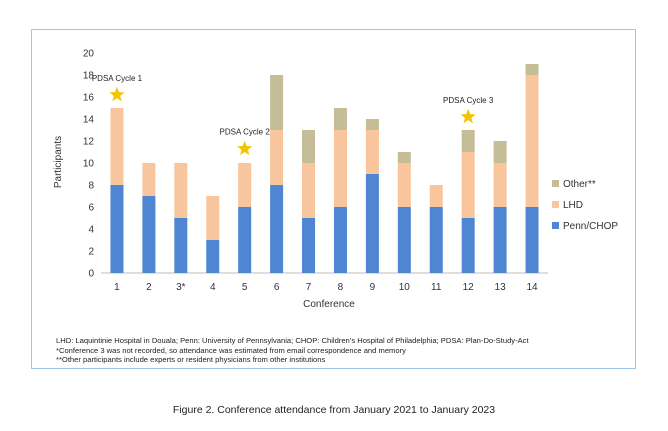  Describe the element at coordinates (277, 287) in the screenshot. I see `x-tick-label: 6` at that location.